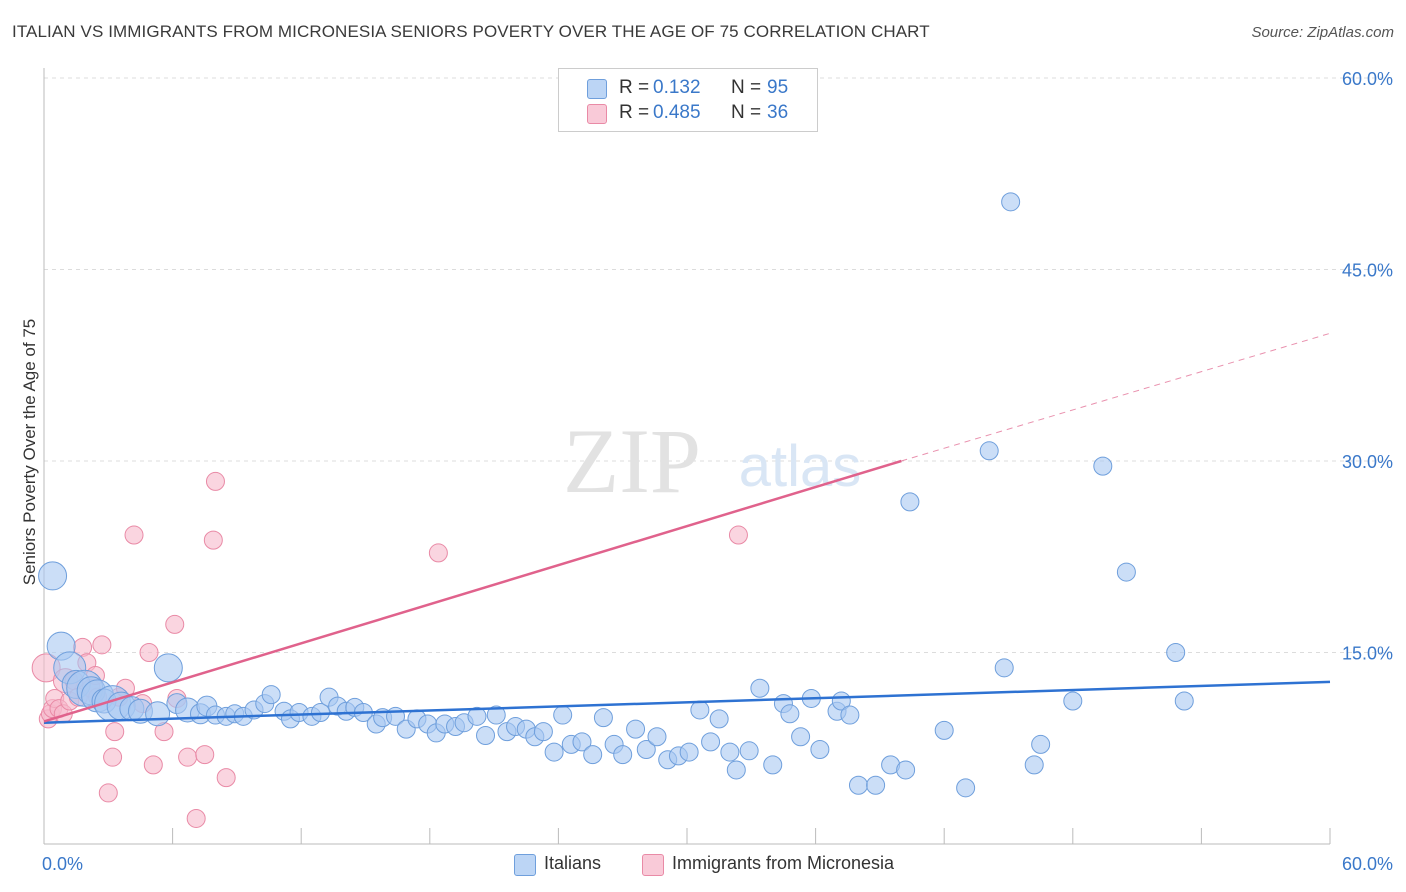 Image resolution: width=1406 pixels, height=892 pixels. I want to click on x-tick-label: 0.0%, so click(62, 864).